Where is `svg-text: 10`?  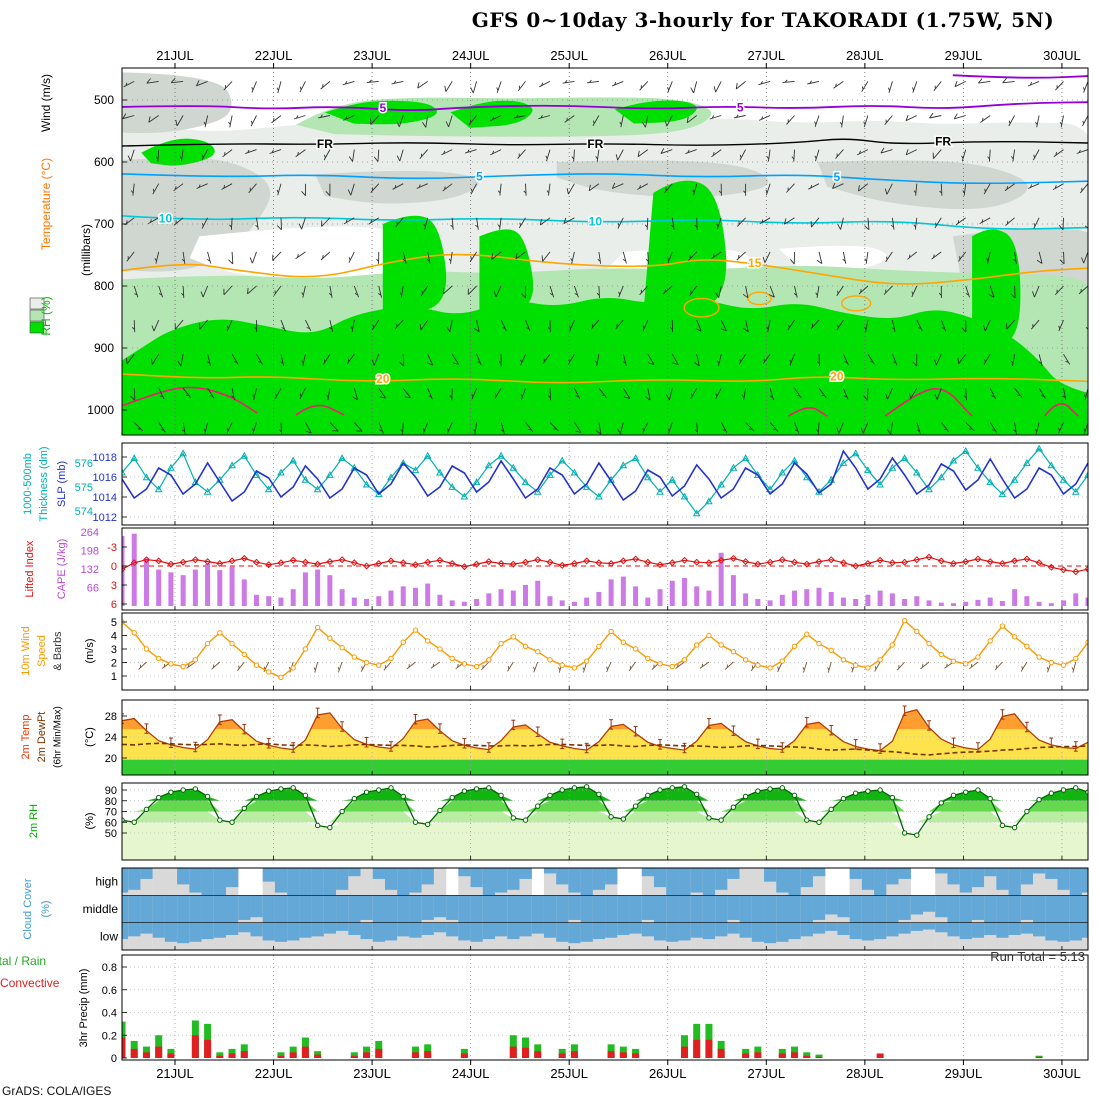
svg-text: 10 is located at coordinates (166, 218).